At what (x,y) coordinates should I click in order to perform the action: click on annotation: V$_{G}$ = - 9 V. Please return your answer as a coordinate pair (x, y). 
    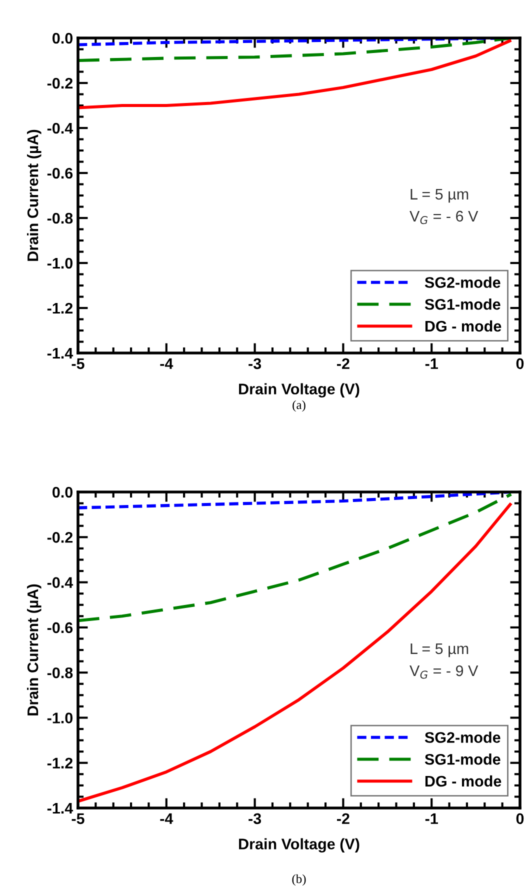
    Looking at the image, I should click on (444, 672).